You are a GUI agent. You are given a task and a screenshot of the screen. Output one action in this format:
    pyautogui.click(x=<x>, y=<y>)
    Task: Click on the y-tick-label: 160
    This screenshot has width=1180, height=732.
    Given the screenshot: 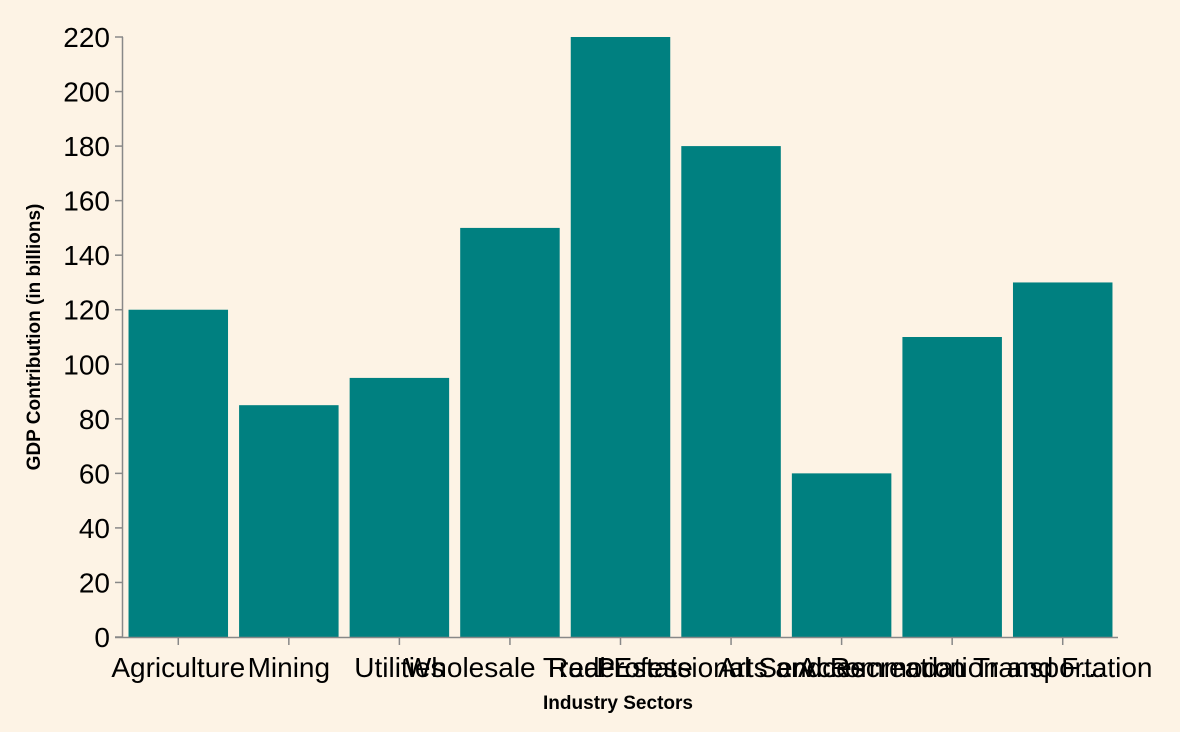 What is the action you would take?
    pyautogui.click(x=86, y=201)
    